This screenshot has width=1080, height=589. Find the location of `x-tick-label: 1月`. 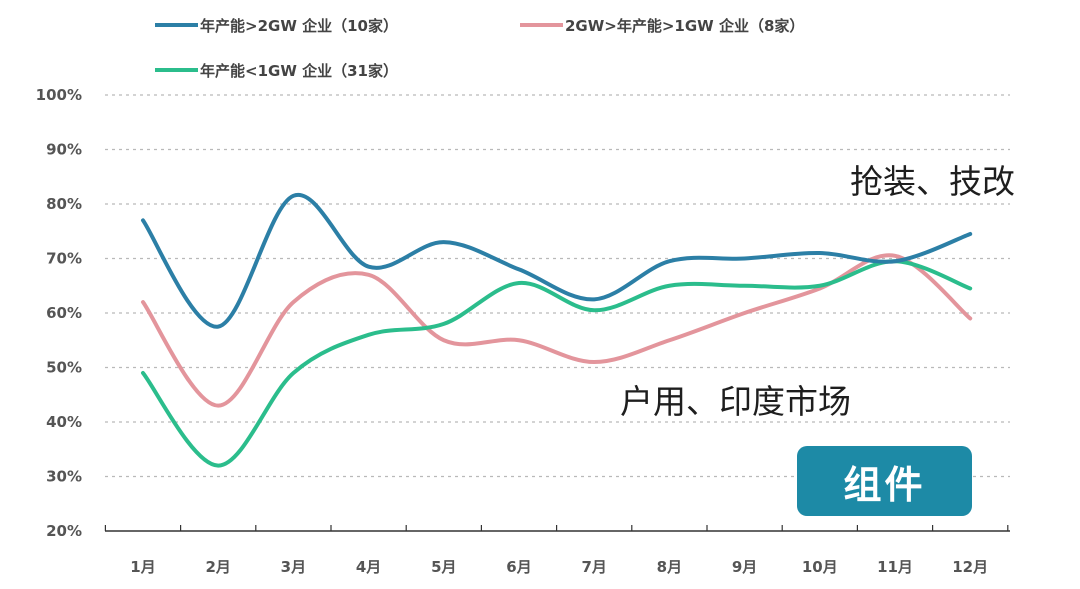

x-tick-label: 1月 is located at coordinates (142, 567).